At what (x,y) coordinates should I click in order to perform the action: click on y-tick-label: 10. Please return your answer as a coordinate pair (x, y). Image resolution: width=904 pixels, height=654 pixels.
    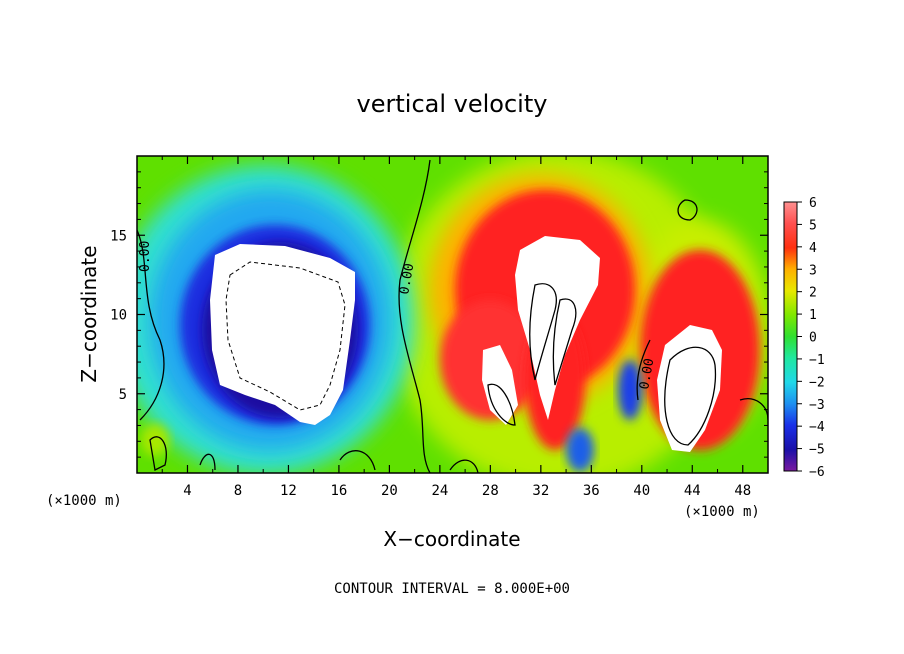
    Looking at the image, I should click on (118, 316).